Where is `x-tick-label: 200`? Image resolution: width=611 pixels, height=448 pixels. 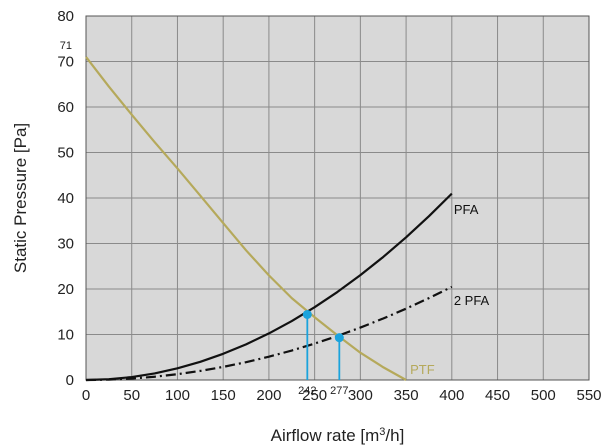
x-tick-label: 200 is located at coordinates (268, 395).